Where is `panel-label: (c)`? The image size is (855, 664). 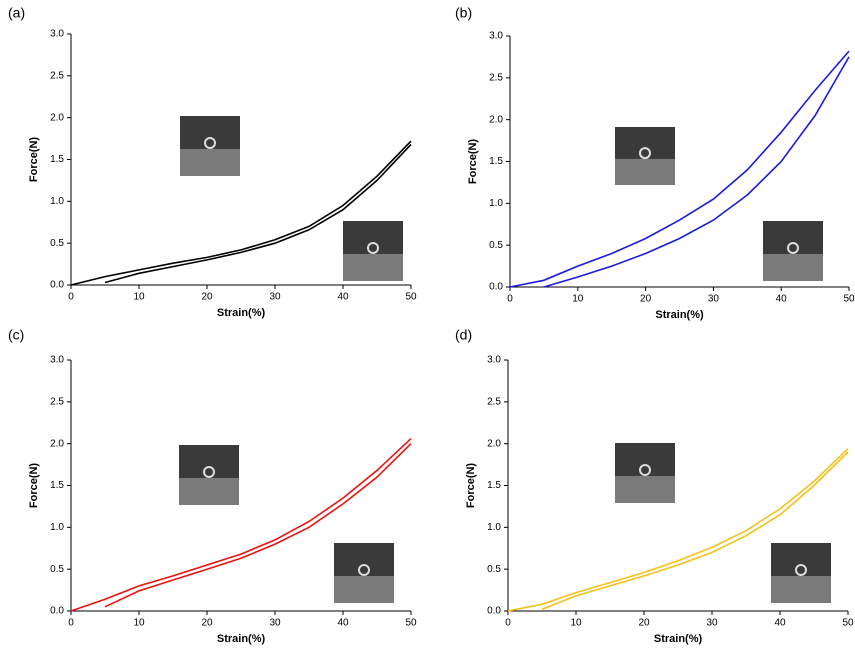
panel-label: (c) is located at coordinates (16, 335).